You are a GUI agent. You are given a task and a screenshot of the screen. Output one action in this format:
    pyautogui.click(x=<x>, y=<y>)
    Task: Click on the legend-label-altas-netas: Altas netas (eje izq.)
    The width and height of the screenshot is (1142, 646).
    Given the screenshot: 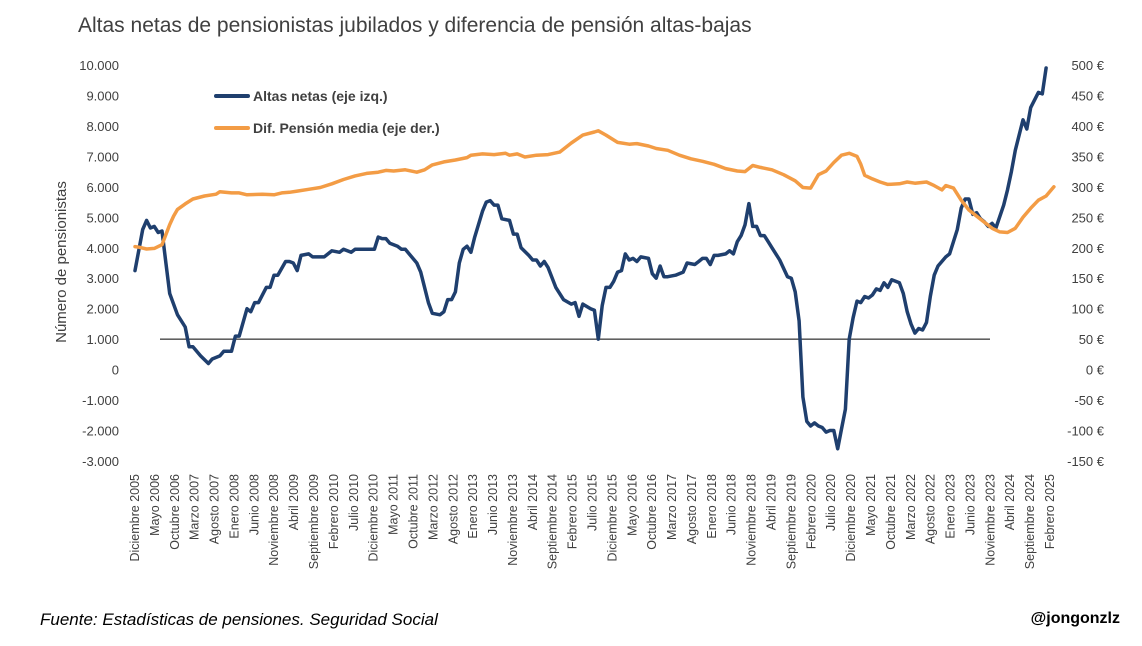 What is the action you would take?
    pyautogui.click(x=320, y=96)
    